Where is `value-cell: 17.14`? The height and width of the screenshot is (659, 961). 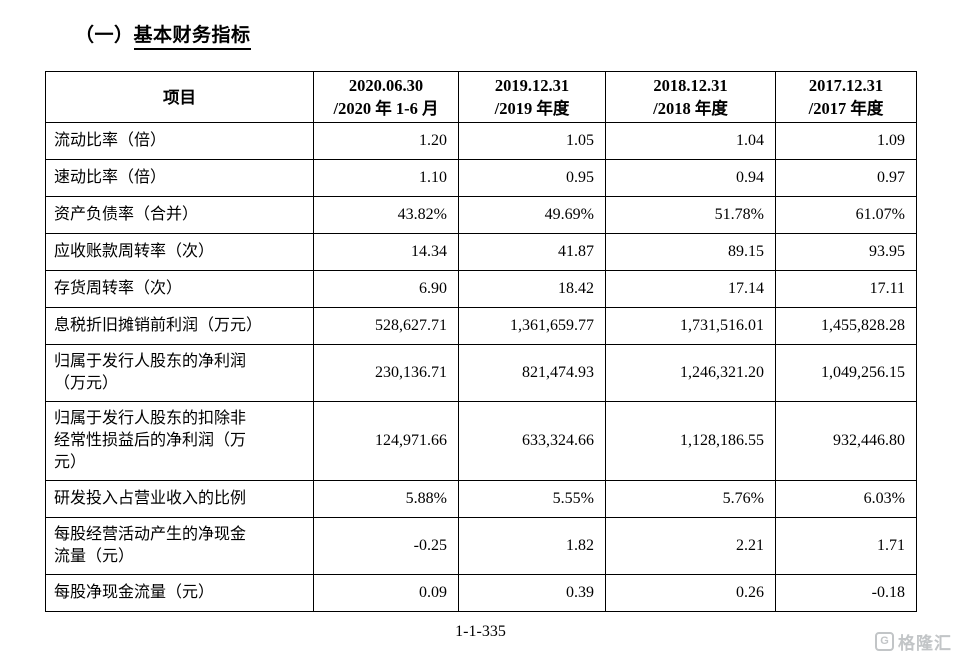 value-cell: 17.14 is located at coordinates (690, 289).